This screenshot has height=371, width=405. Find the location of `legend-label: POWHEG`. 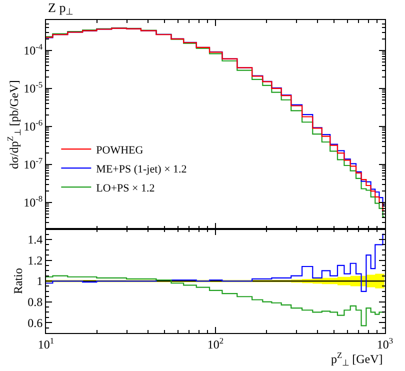

legend-label: POWHEG is located at coordinates (120, 150).